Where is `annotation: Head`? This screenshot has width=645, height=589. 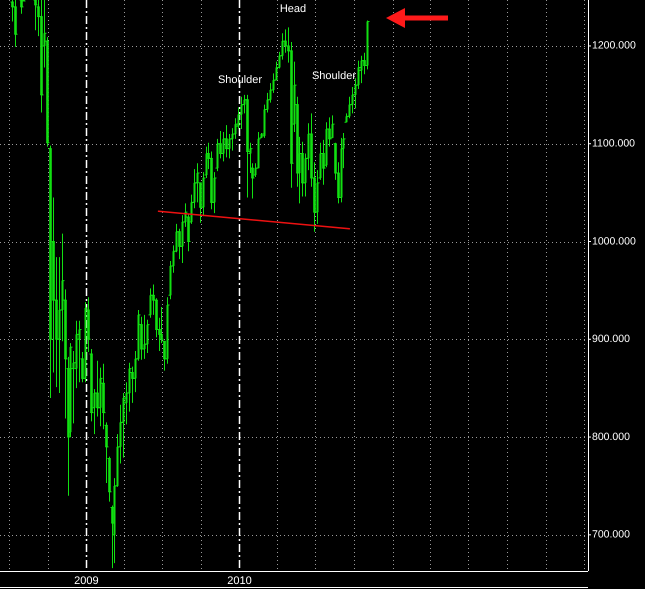
annotation: Head is located at coordinates (293, 8).